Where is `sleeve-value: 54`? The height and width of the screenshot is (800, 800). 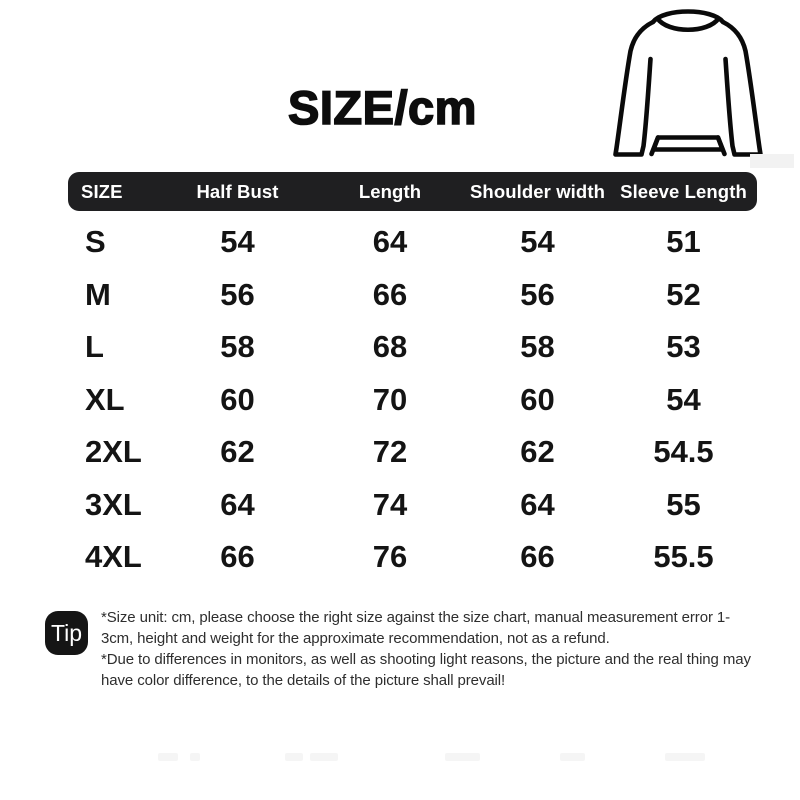
sleeve-value: 54 is located at coordinates (683, 399).